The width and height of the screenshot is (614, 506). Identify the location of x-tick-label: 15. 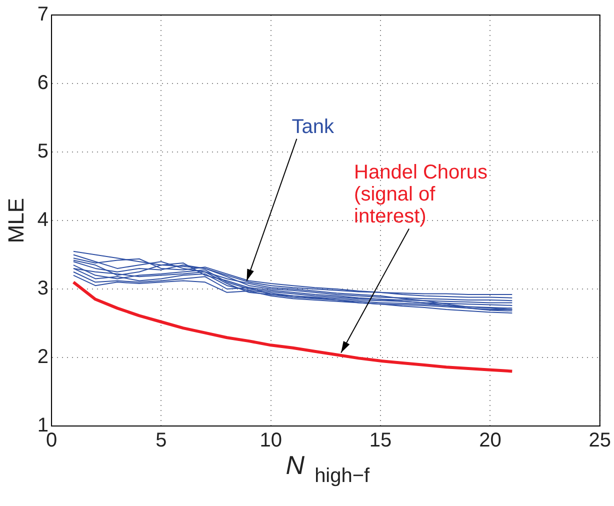
(380, 441).